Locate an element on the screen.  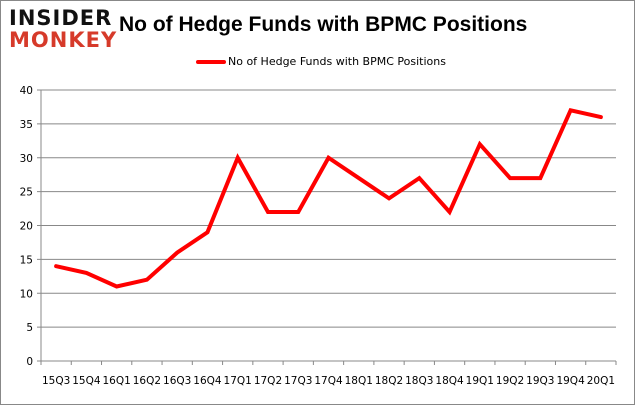
y-tick-label: 15 is located at coordinates (26, 260).